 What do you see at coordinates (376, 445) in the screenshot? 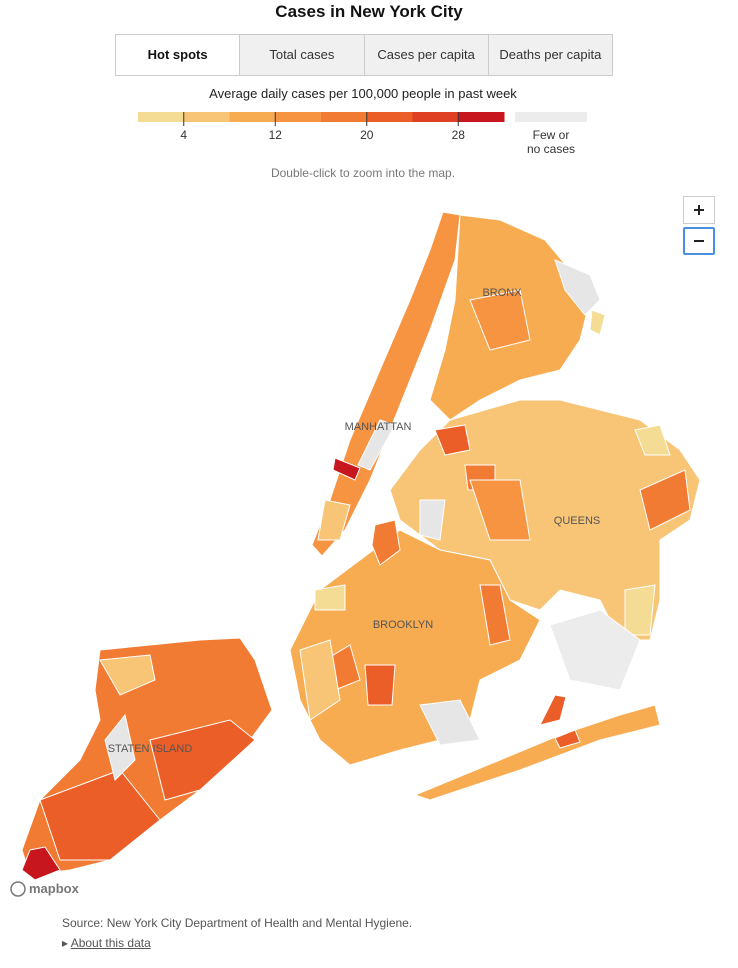
I see `manhattan-park` at bounding box center [376, 445].